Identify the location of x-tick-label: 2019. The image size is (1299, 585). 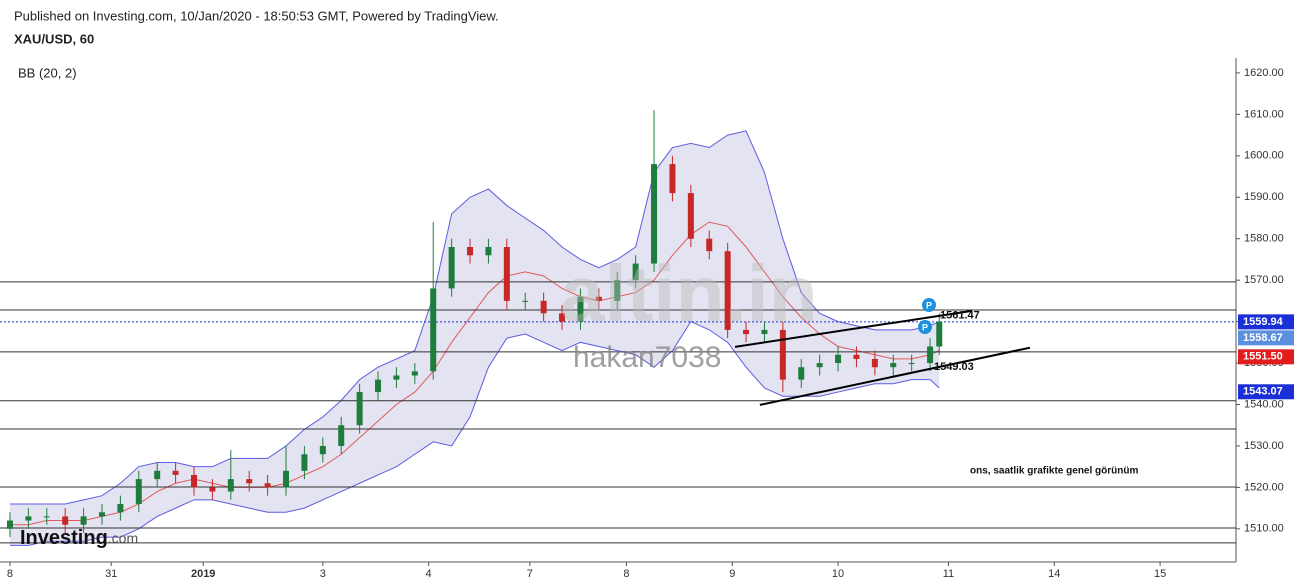
(203, 574).